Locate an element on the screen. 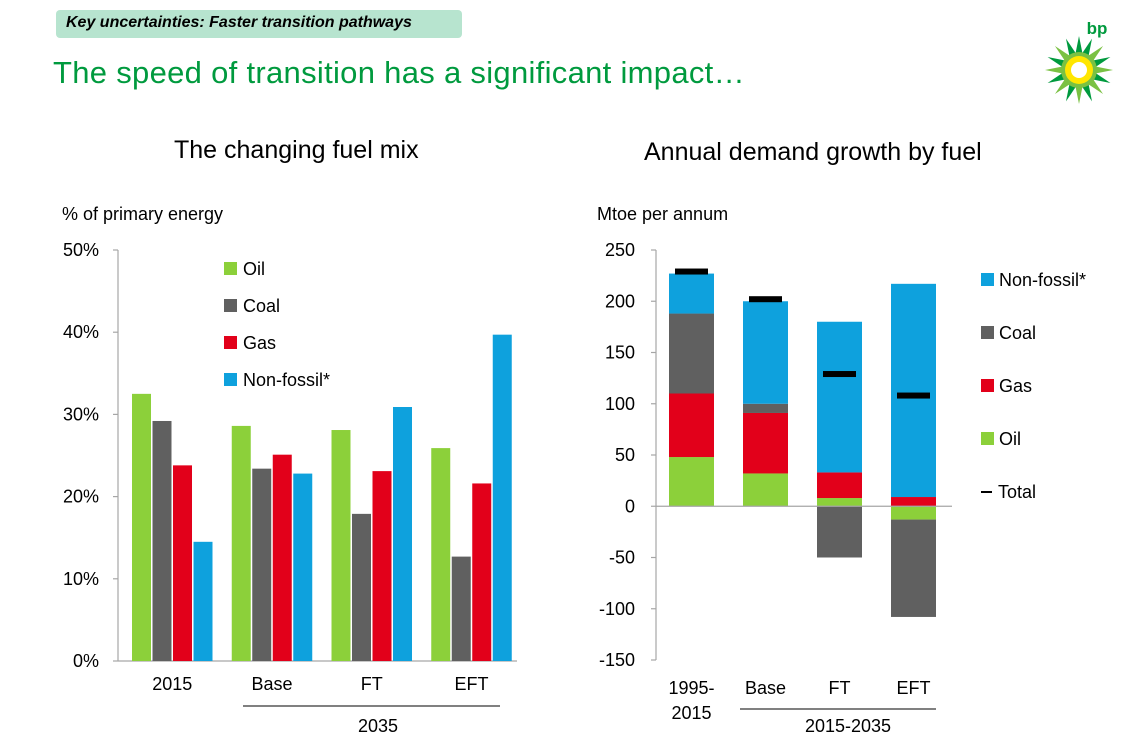 This screenshot has width=1137, height=736. x-tick-label: 1995-2015 is located at coordinates (691, 700).